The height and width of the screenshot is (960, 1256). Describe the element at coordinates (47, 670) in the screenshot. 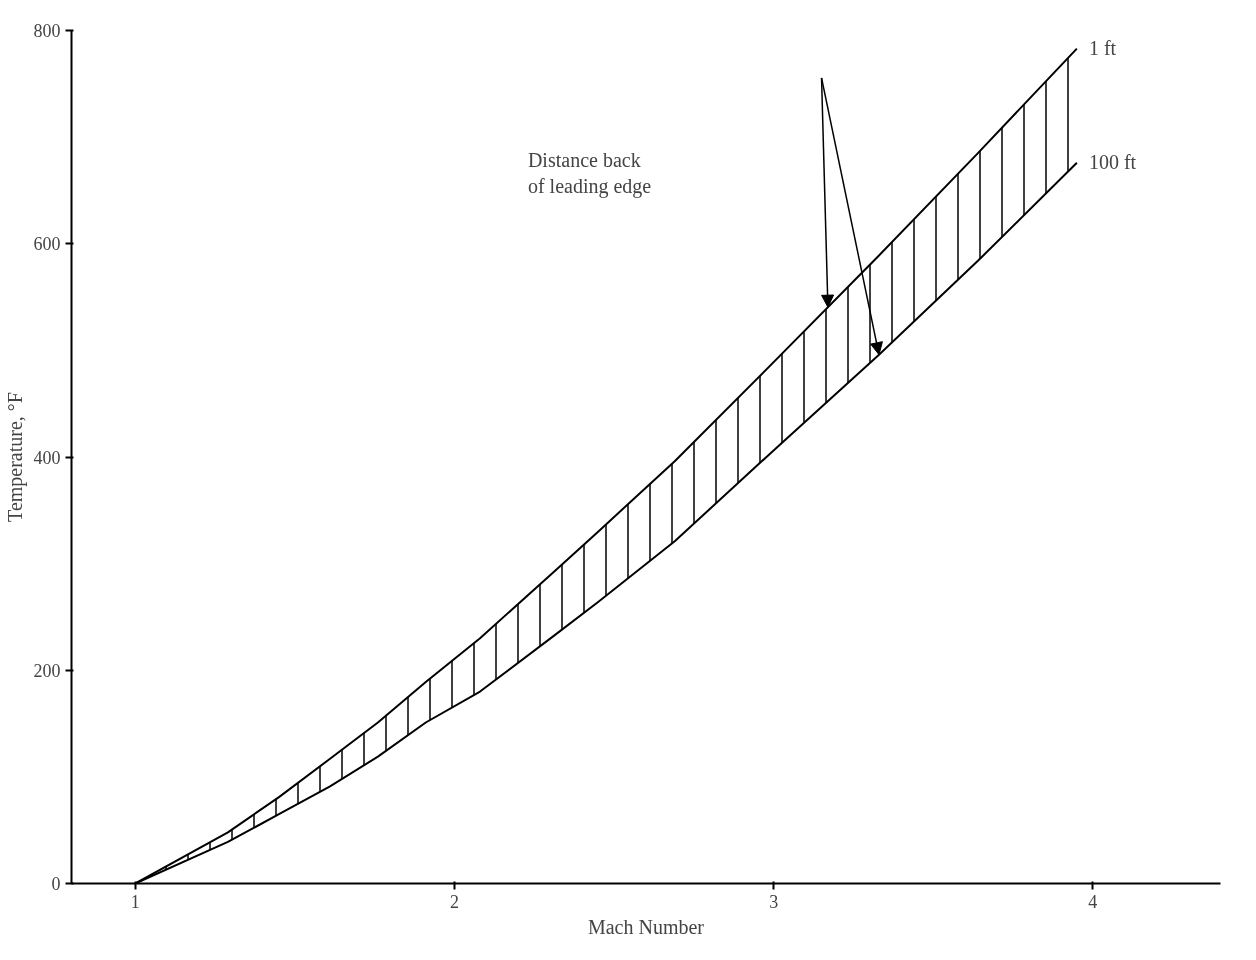

I see `y-tick-label: 200` at that location.